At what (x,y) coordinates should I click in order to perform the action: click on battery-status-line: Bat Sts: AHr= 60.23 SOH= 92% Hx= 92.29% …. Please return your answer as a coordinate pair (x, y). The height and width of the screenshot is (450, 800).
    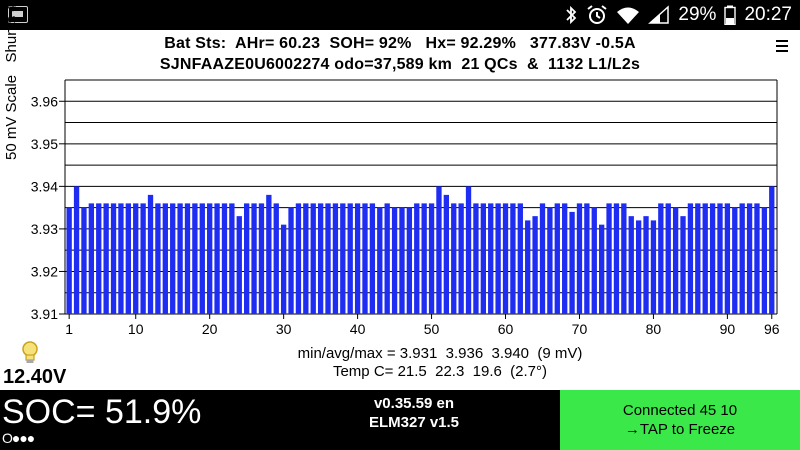
    Looking at the image, I should click on (400, 43).